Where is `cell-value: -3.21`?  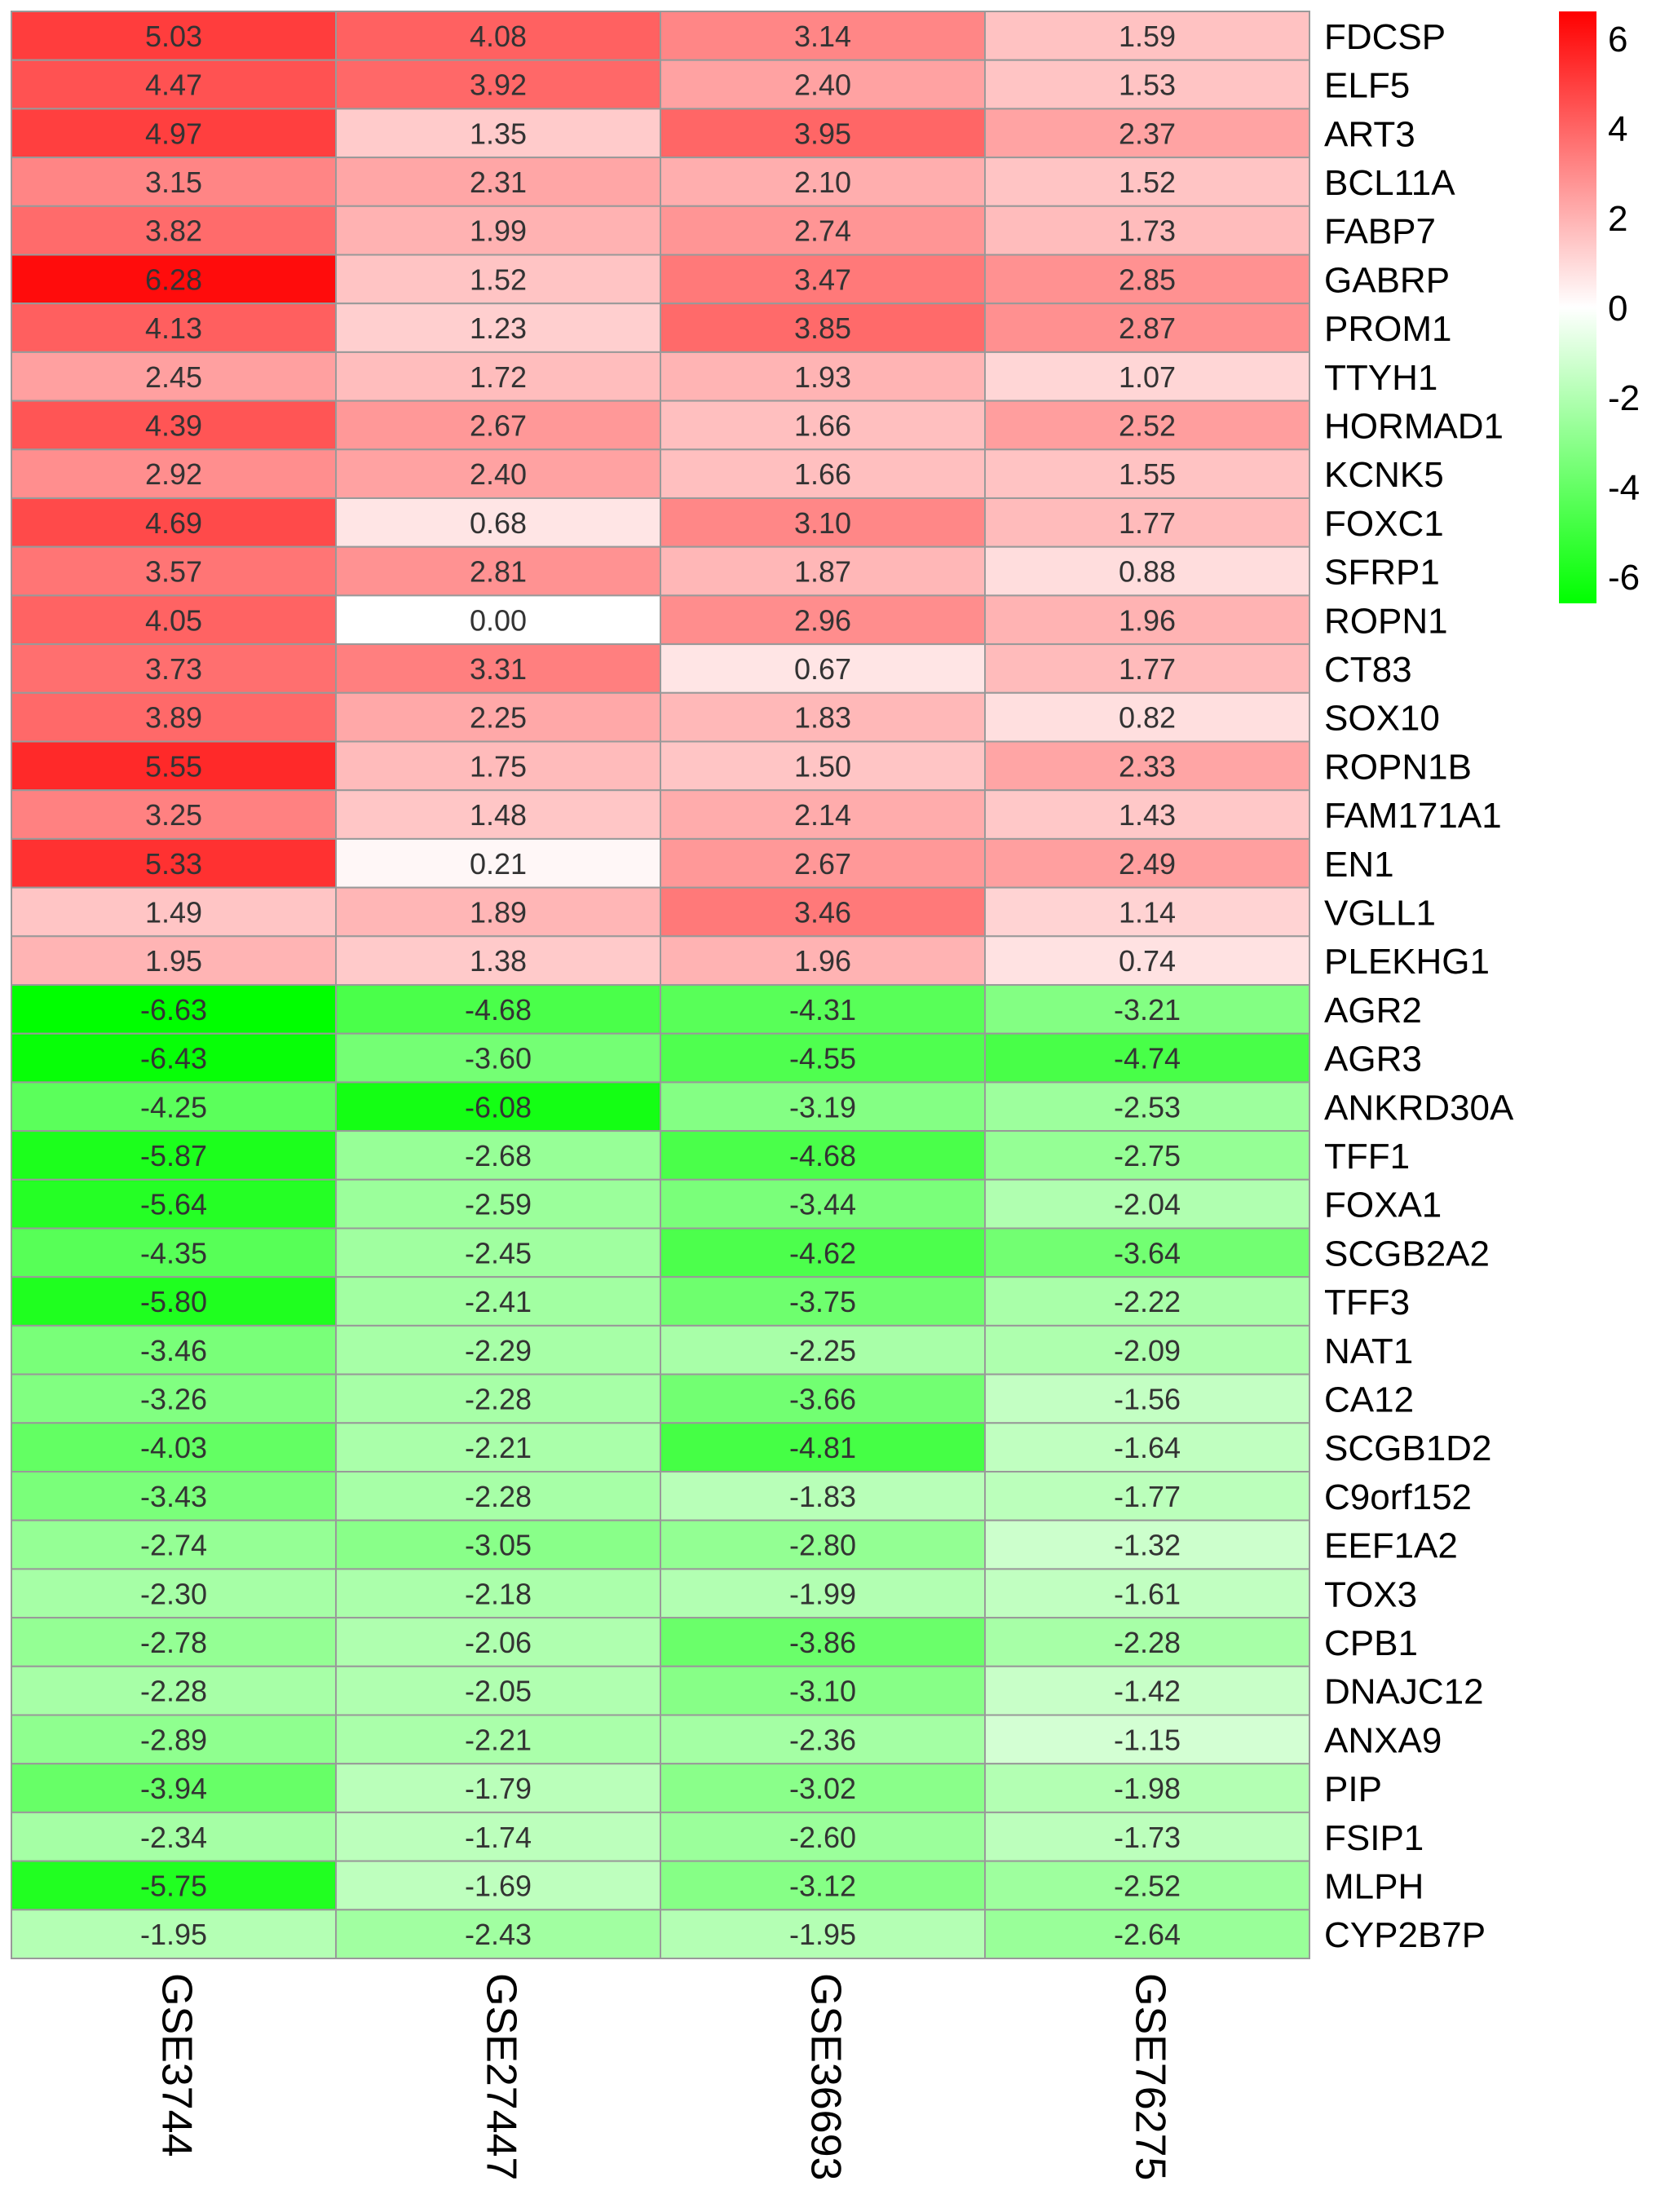
cell-value: -3.21 is located at coordinates (1147, 1010).